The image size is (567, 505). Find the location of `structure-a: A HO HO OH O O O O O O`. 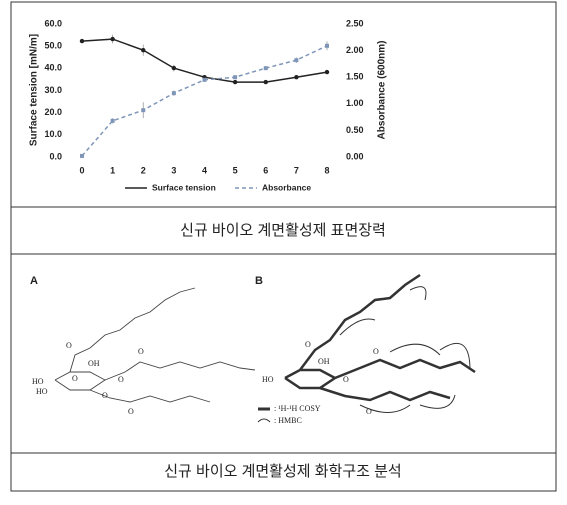

structure-a: A HO HO OH O O O O O O is located at coordinates (143, 345).